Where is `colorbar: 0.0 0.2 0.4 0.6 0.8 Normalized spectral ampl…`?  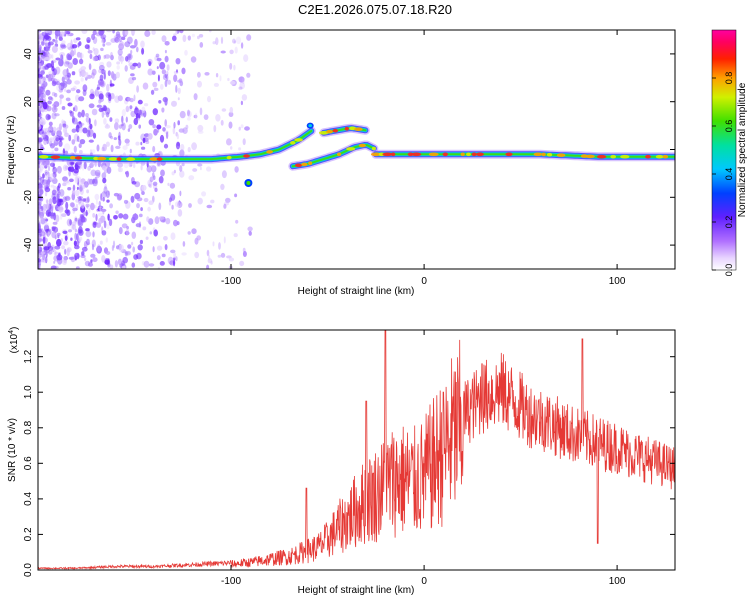
colorbar: 0.0 0.2 0.4 0.6 0.8 Normalized spectral ampl… is located at coordinates (729, 152).